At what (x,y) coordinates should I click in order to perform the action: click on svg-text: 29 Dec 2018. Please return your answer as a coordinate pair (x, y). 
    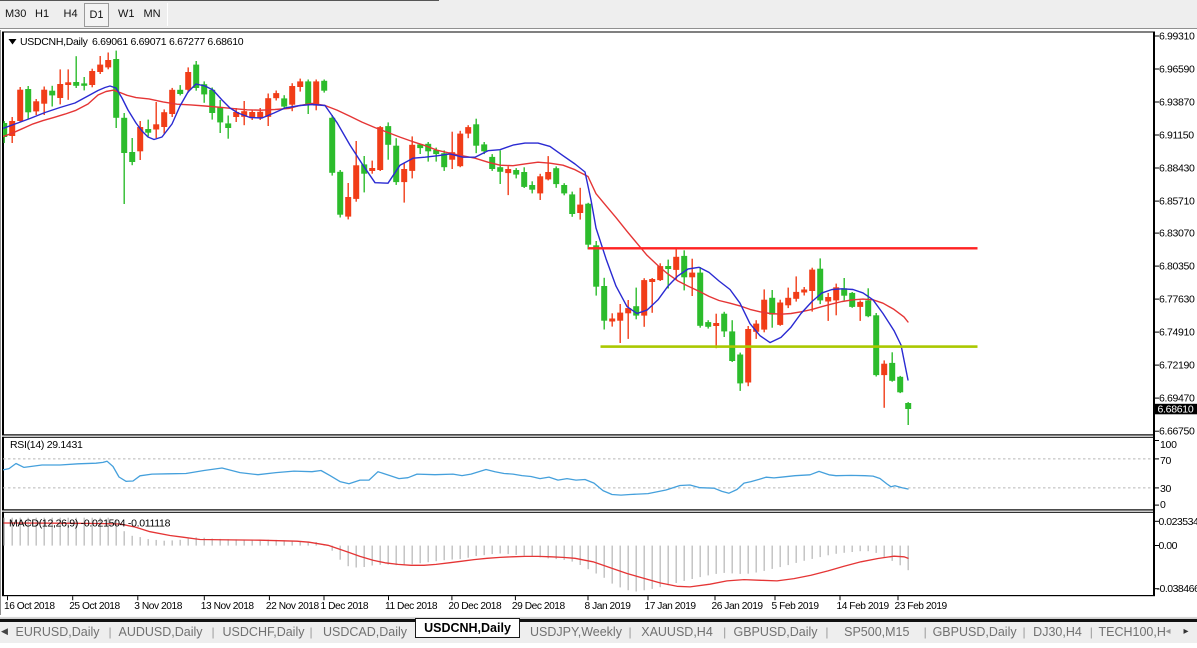
    Looking at the image, I should click on (539, 606).